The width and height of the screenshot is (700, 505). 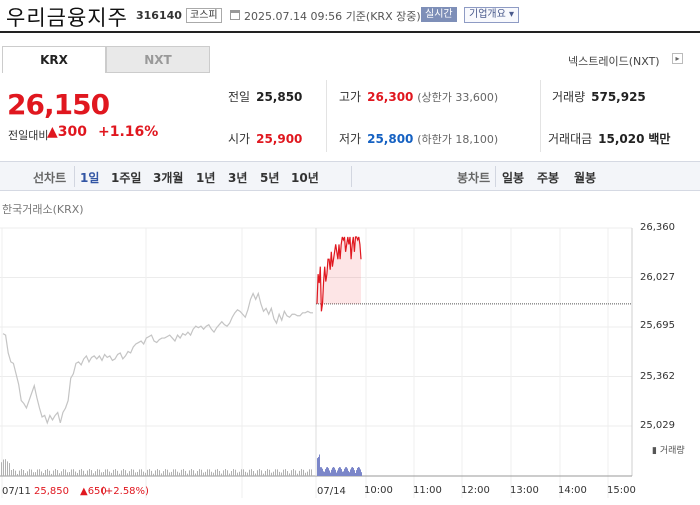 I want to click on x-tick-label: 12:00, so click(x=475, y=490).